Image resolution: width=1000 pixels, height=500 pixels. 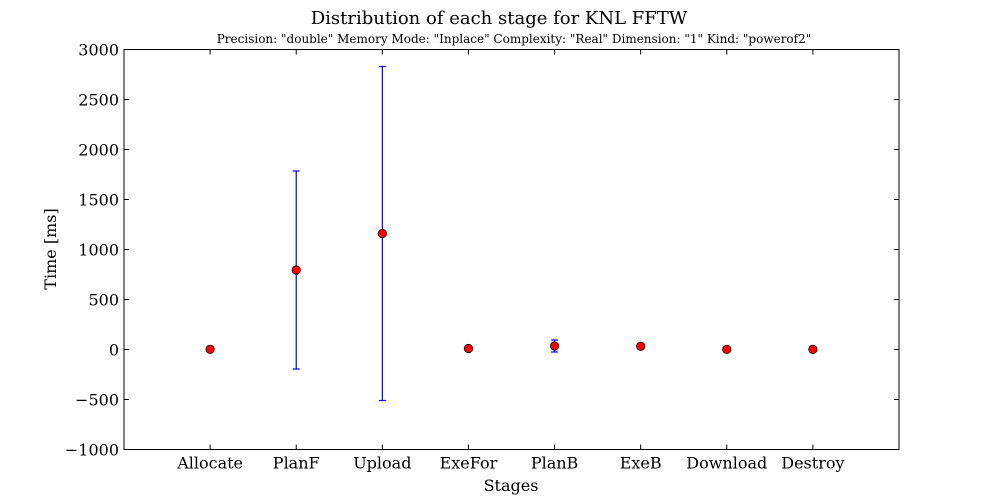 What do you see at coordinates (97, 400) in the screenshot?
I see `y-tick-label: −500` at bounding box center [97, 400].